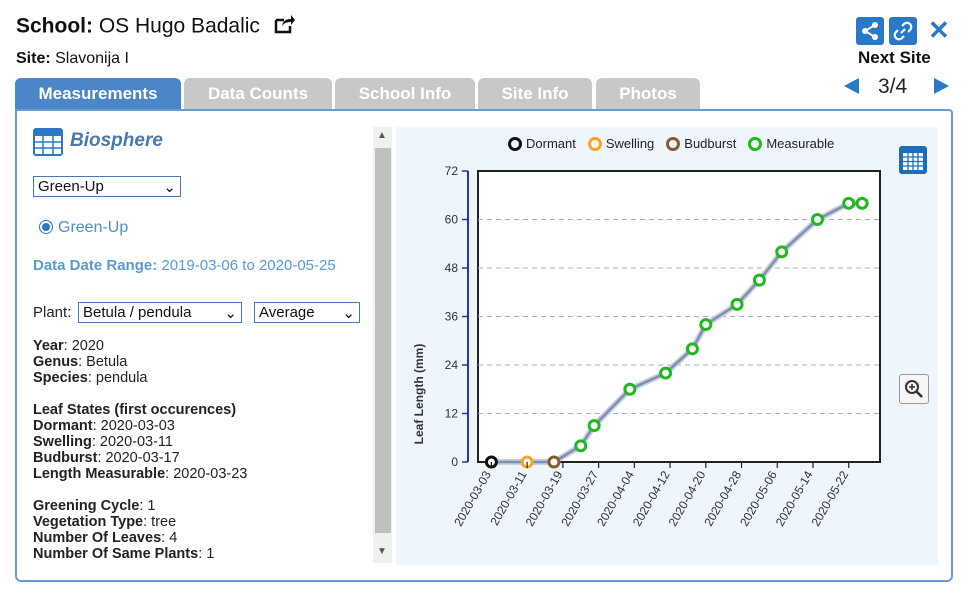  What do you see at coordinates (648, 94) in the screenshot?
I see `tab-photos: Photos` at bounding box center [648, 94].